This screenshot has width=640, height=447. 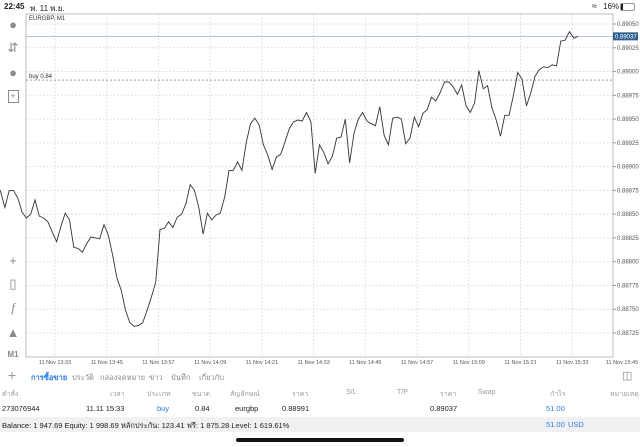 I want to click on col-tp: T/P, so click(x=402, y=392).